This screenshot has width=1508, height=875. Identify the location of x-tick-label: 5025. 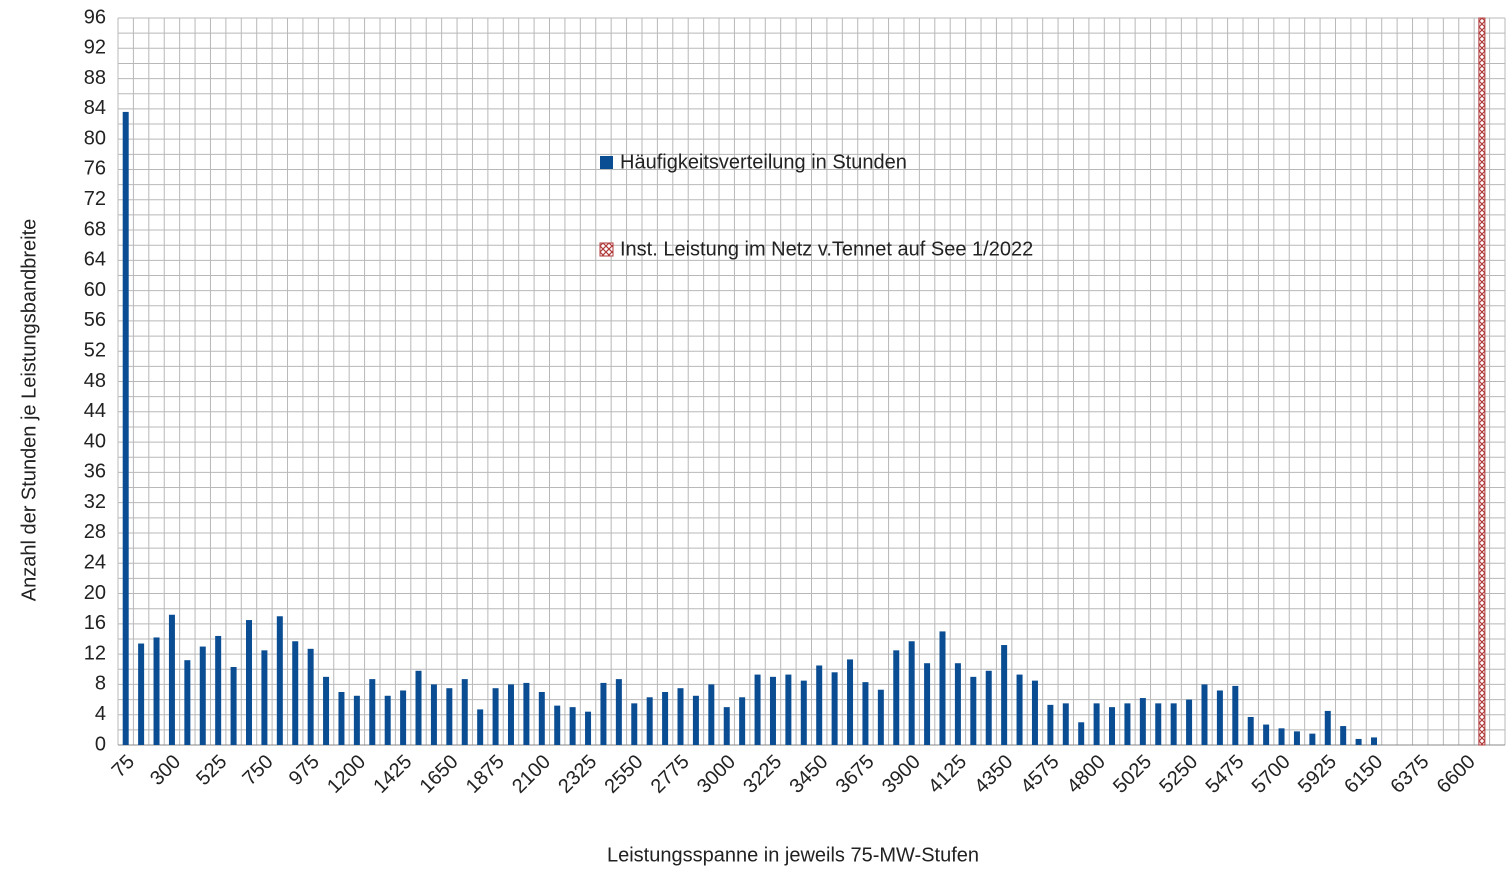
(1132, 774).